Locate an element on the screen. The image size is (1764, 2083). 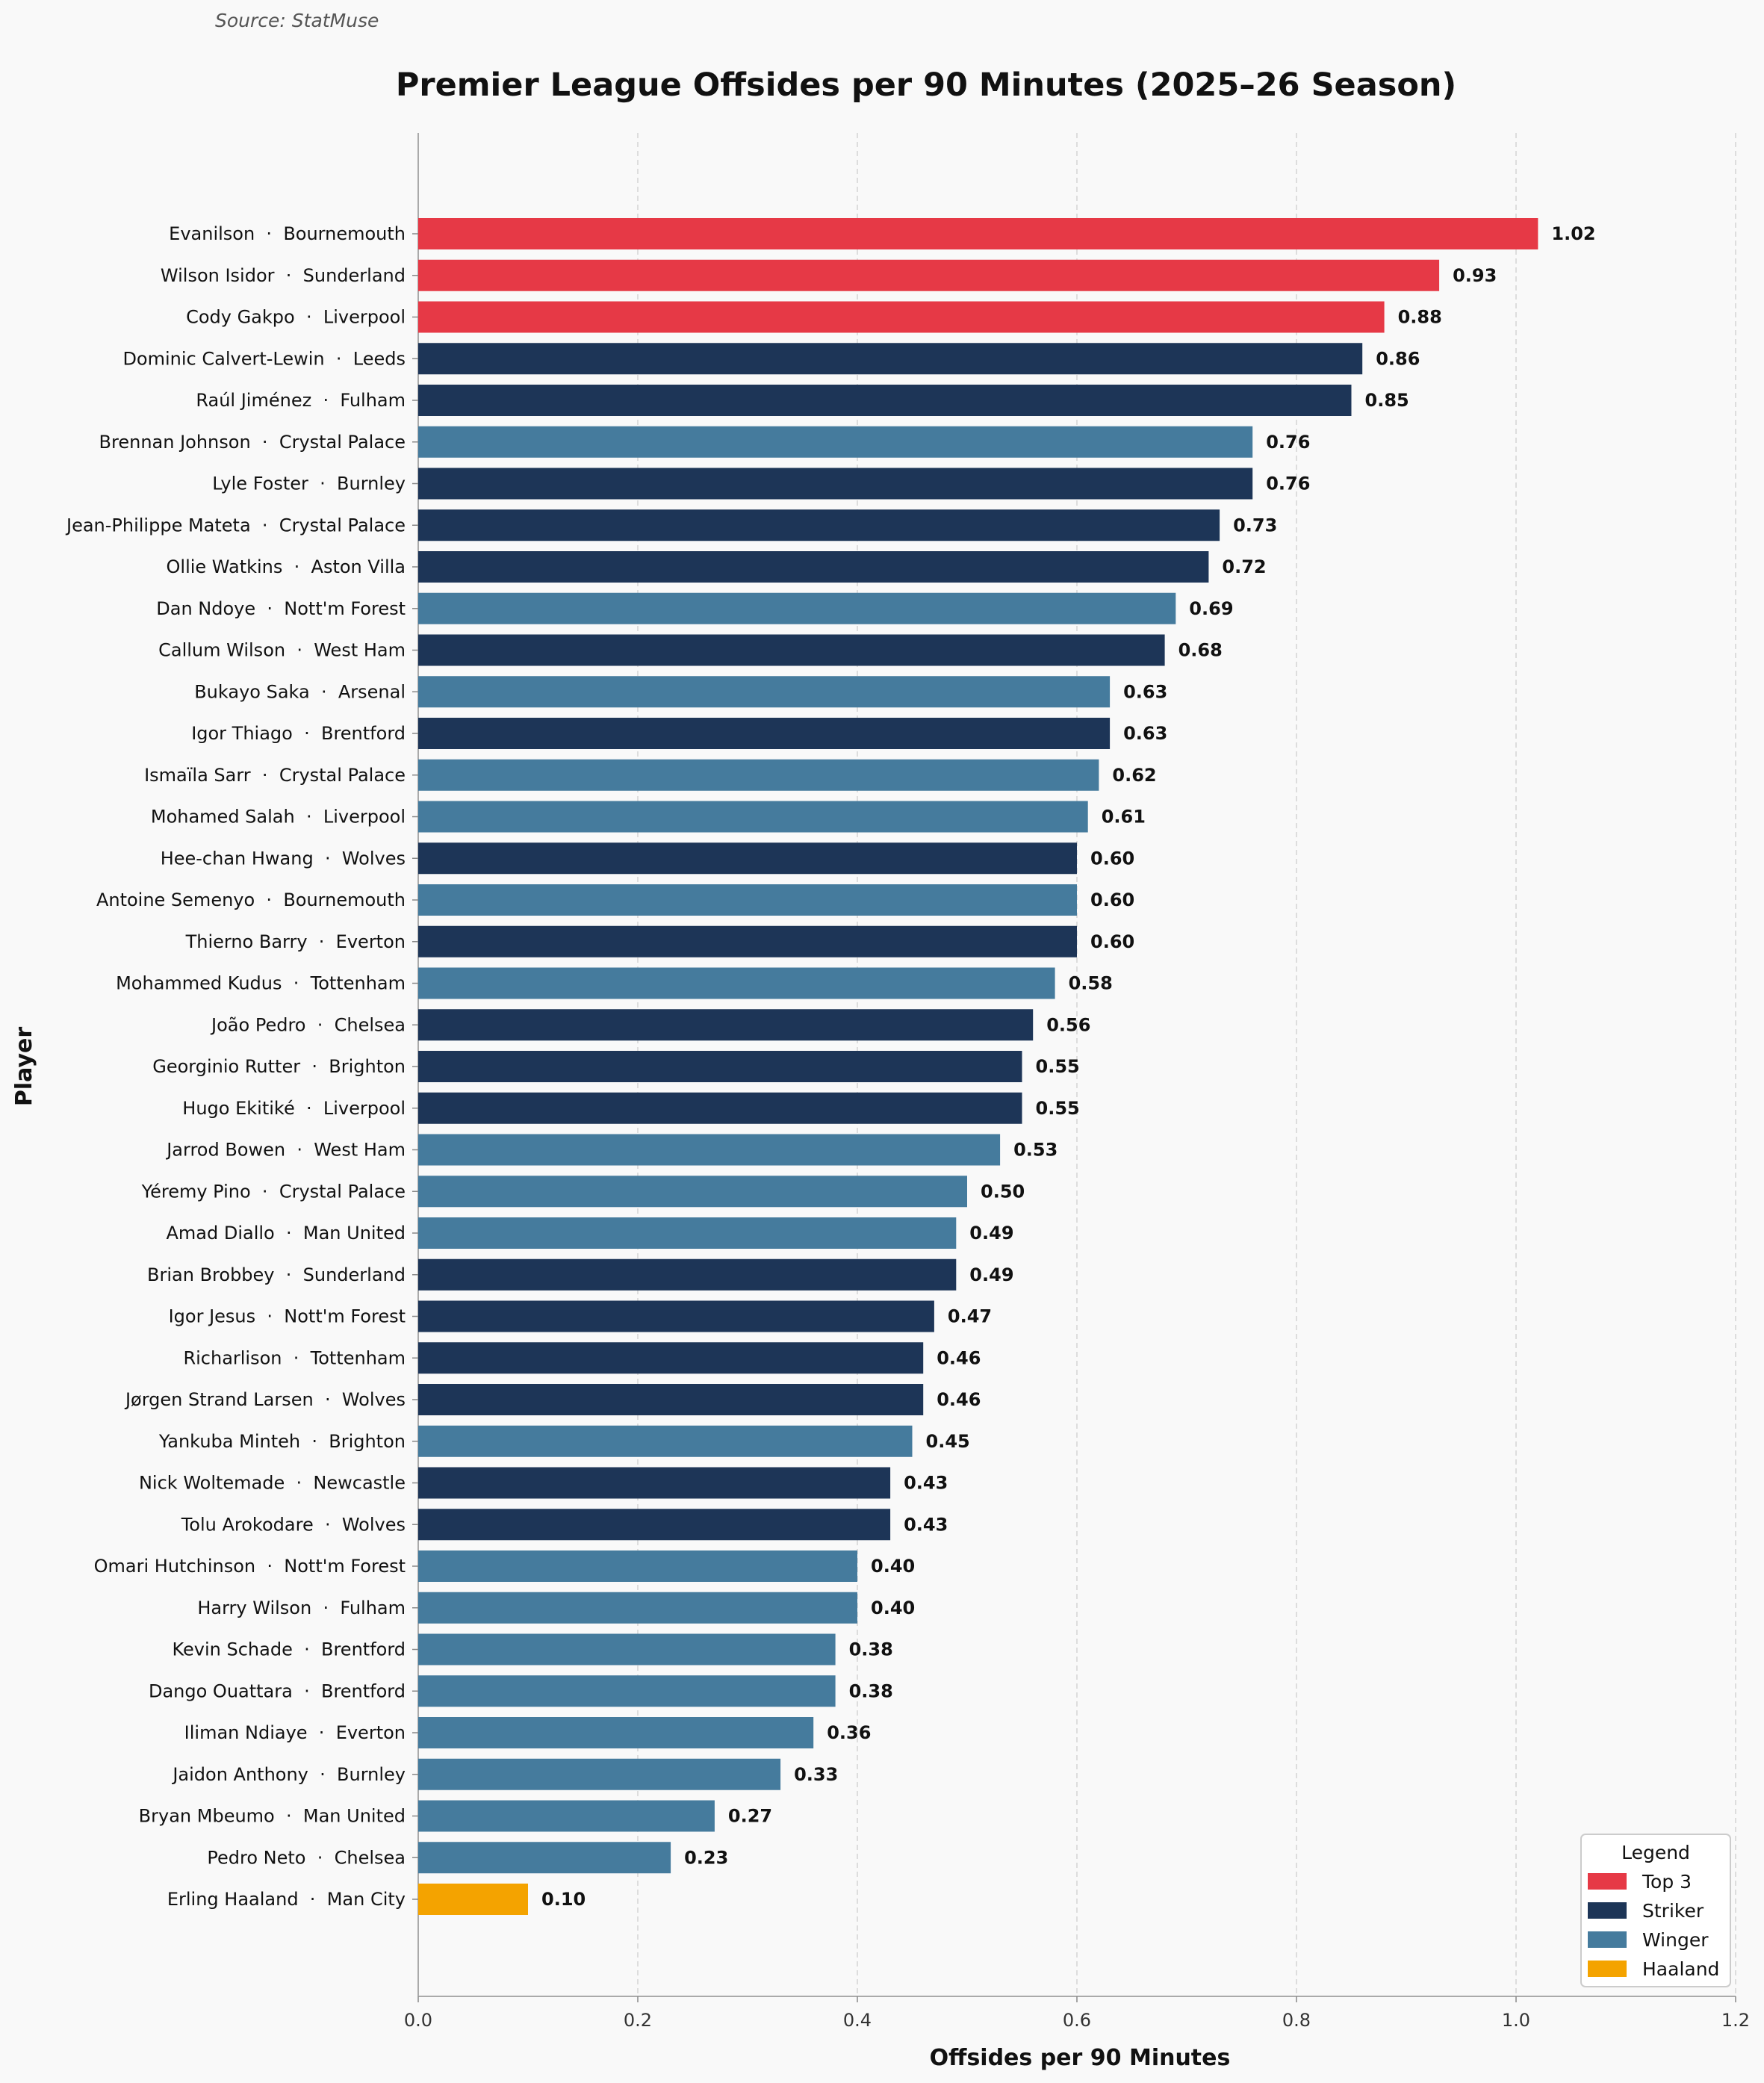
bar-row: Bukayo Saka · Arsenal 0.63 is located at coordinates (680, 692).